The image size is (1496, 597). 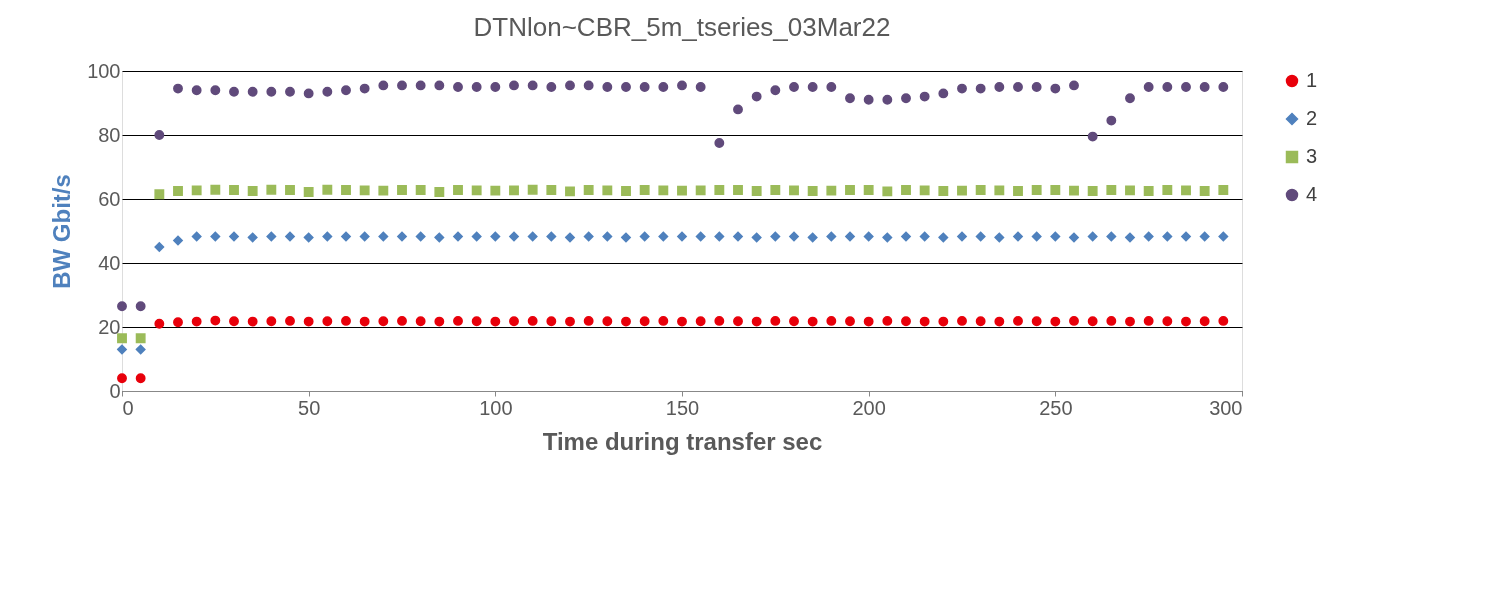 What do you see at coordinates (109, 198) in the screenshot?
I see `y-tick-label: 60` at bounding box center [109, 198].